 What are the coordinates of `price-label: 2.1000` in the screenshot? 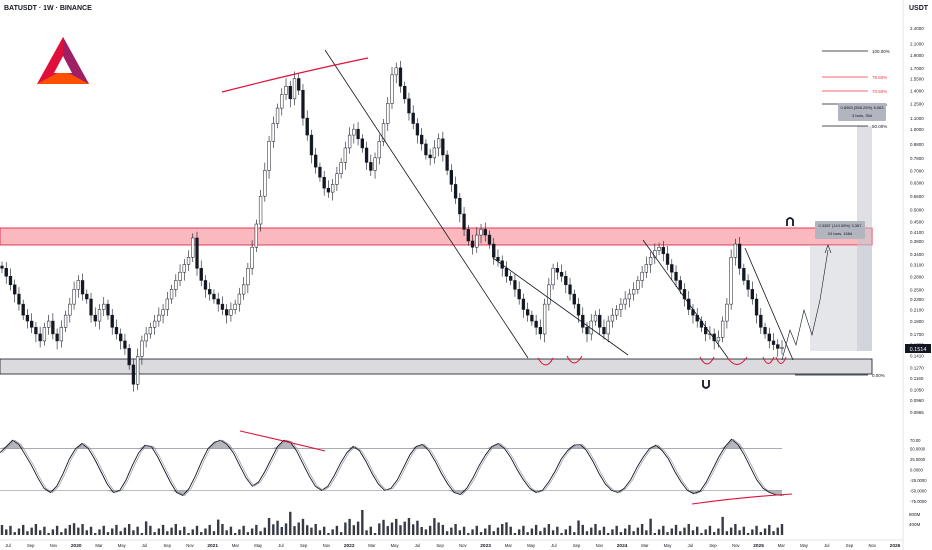 It's located at (917, 43).